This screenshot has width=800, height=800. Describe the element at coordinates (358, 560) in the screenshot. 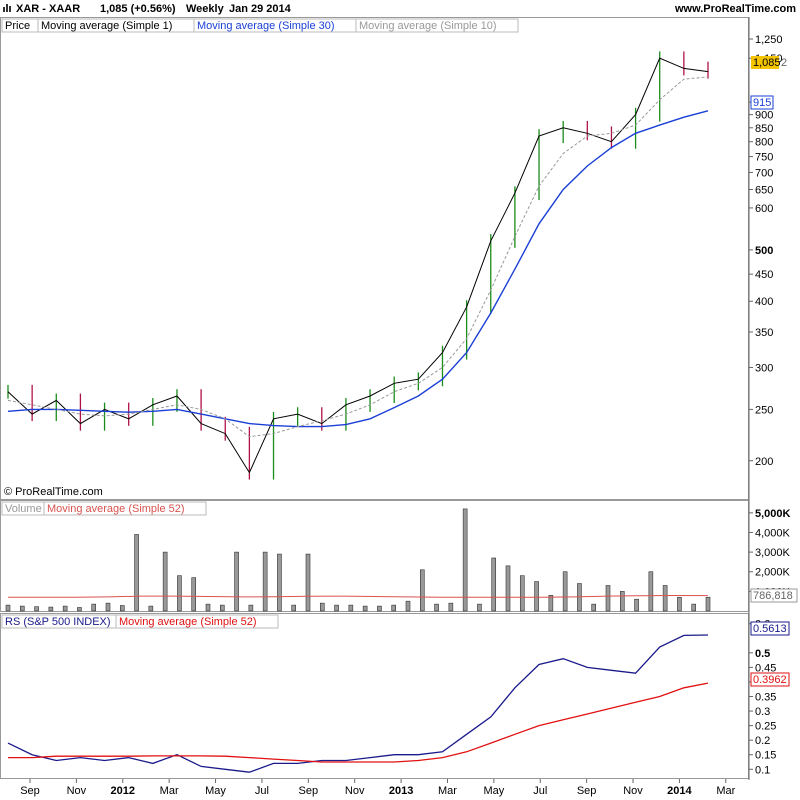

I see `volume-series` at that location.